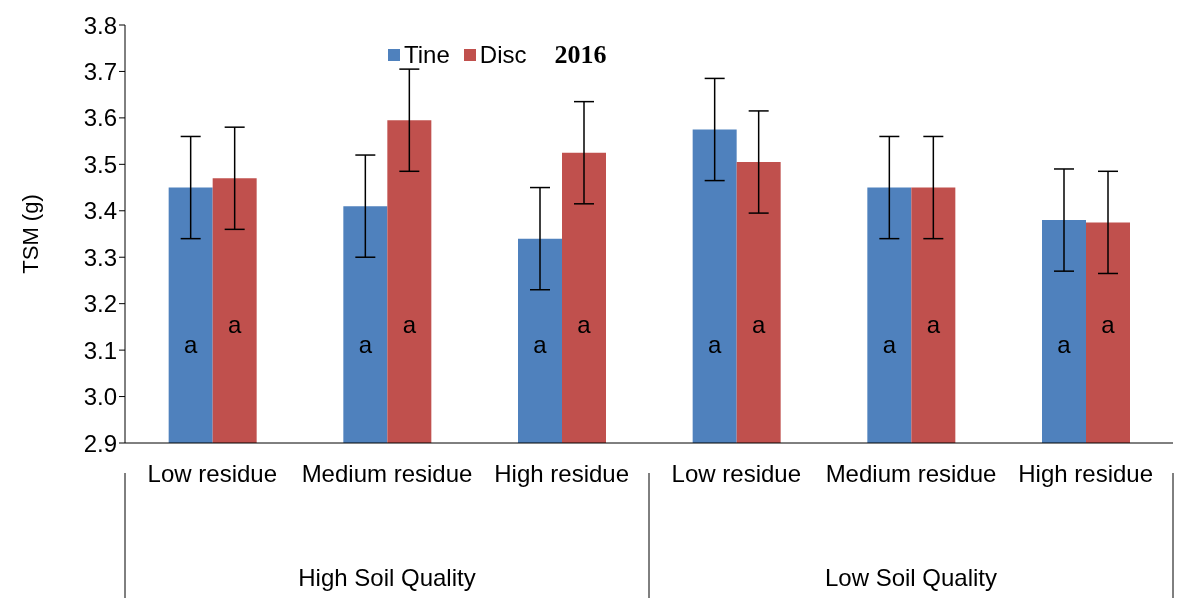  I want to click on y-tick-label: 3.1, so click(100, 350).